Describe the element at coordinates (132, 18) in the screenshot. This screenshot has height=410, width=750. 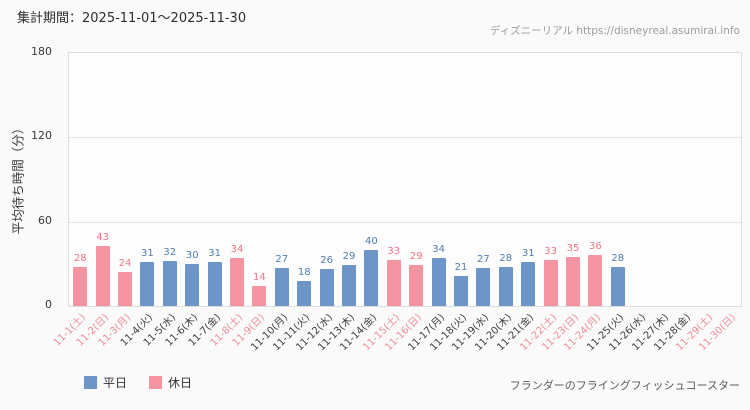
I see `period-label: 集計期間：2025-11-01～2025-11-30` at that location.